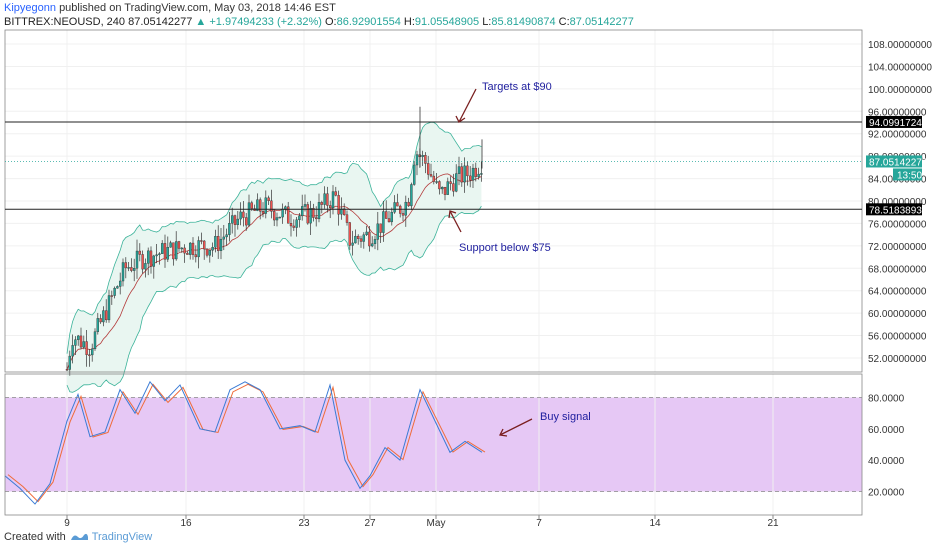 This screenshot has height=550, width=932. I want to click on last-price-tag-label: 87.05142277, so click(898, 162).